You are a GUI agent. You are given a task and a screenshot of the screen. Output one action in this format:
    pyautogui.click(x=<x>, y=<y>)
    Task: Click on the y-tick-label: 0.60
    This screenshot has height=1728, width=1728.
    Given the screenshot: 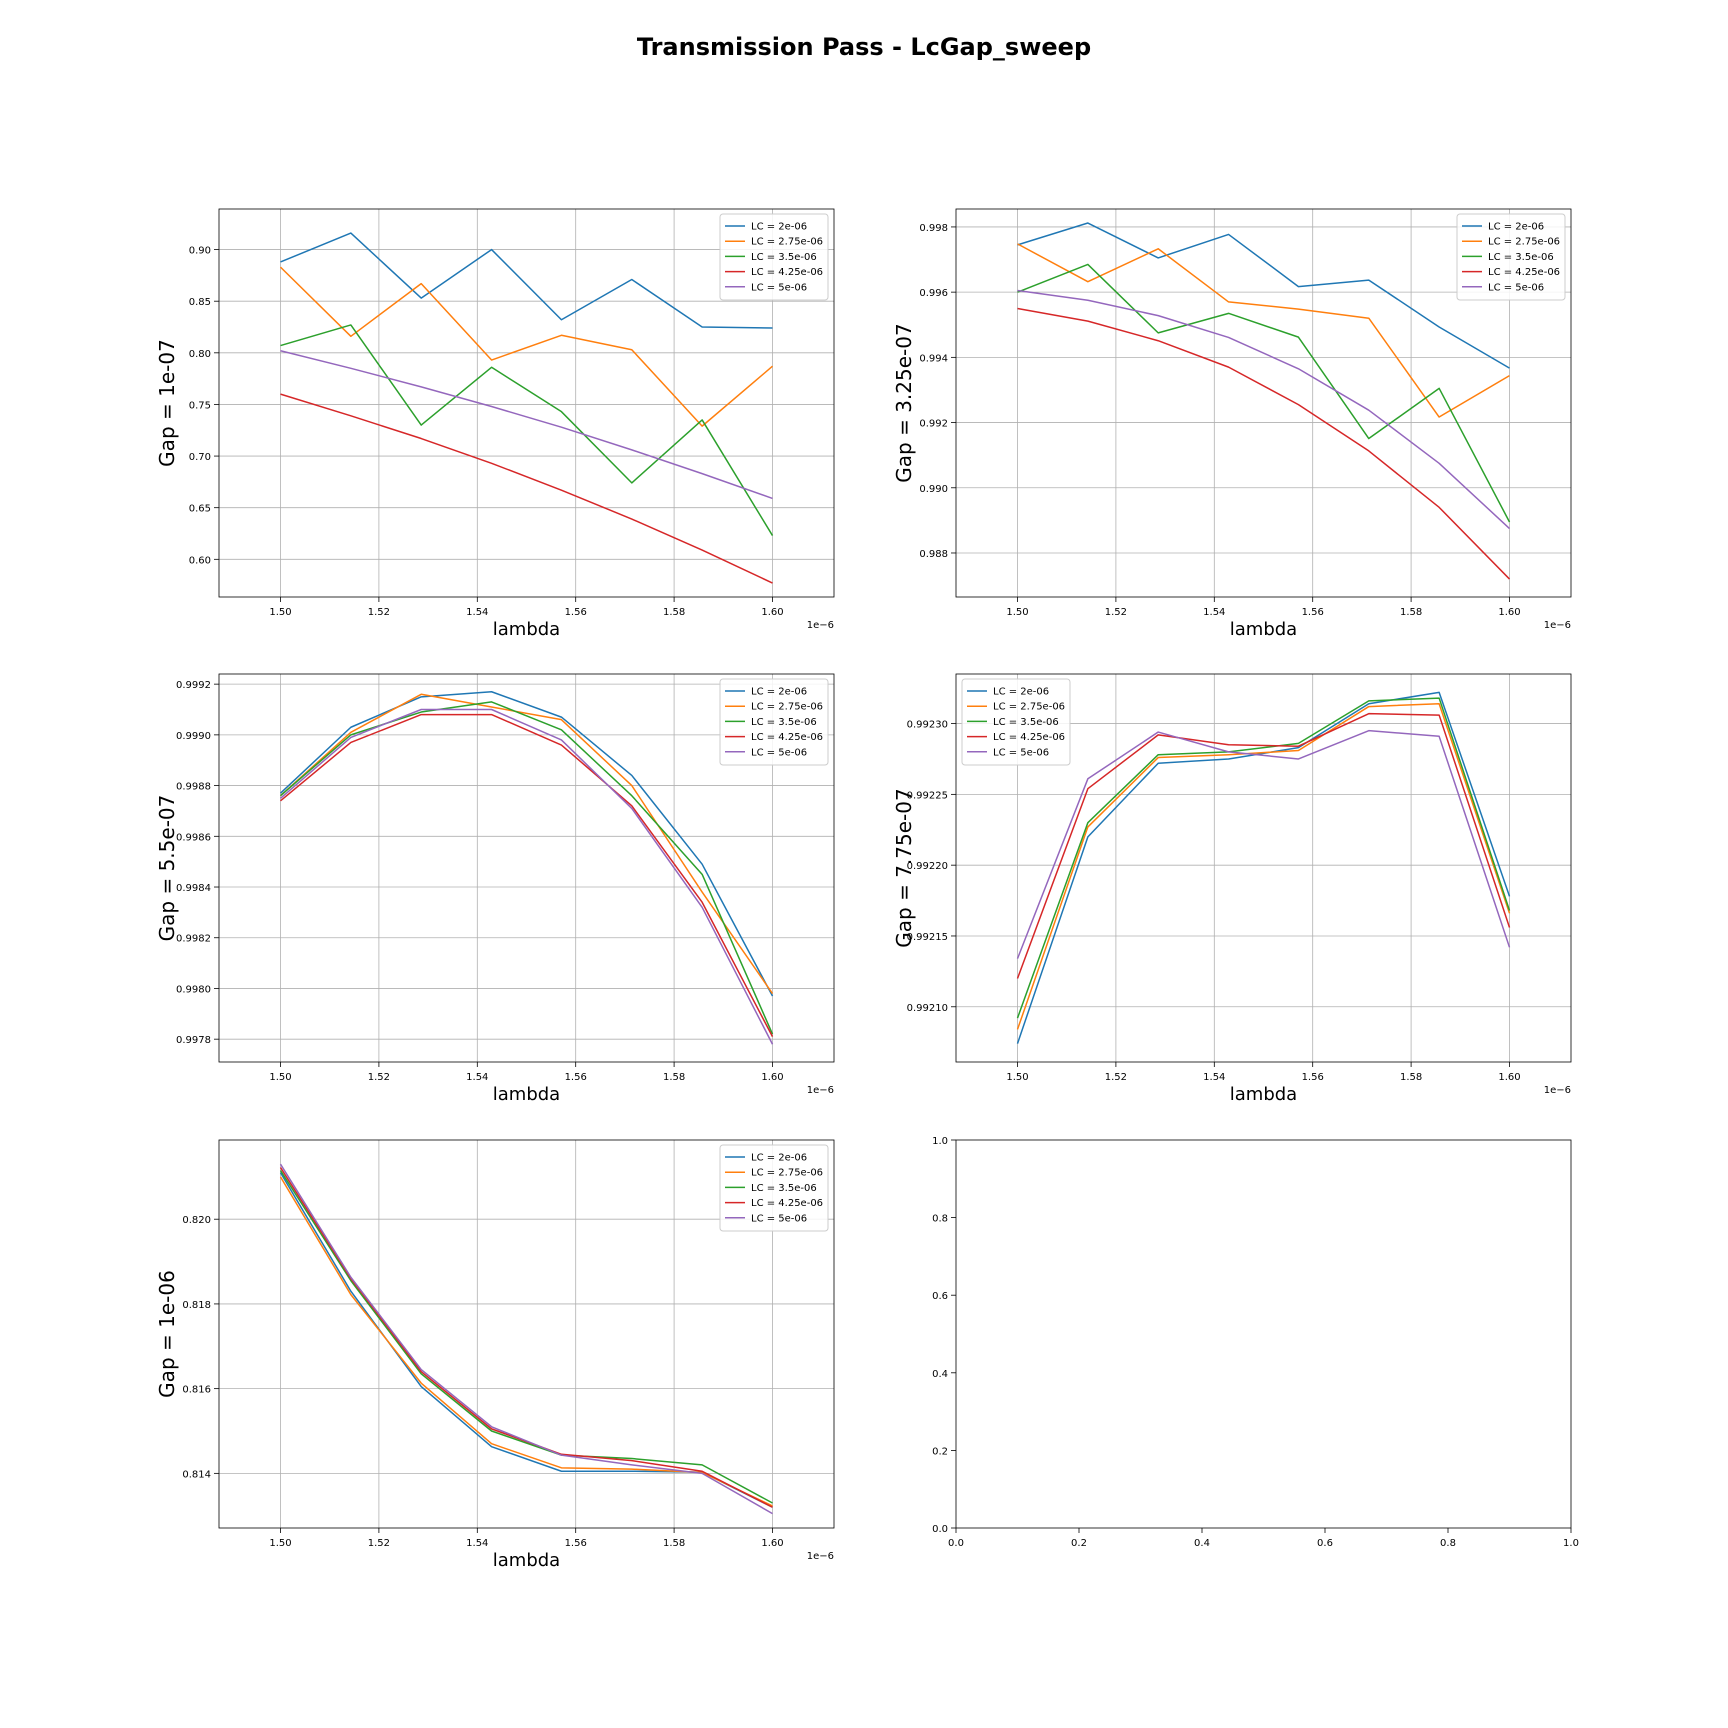 What is the action you would take?
    pyautogui.click(x=200, y=560)
    